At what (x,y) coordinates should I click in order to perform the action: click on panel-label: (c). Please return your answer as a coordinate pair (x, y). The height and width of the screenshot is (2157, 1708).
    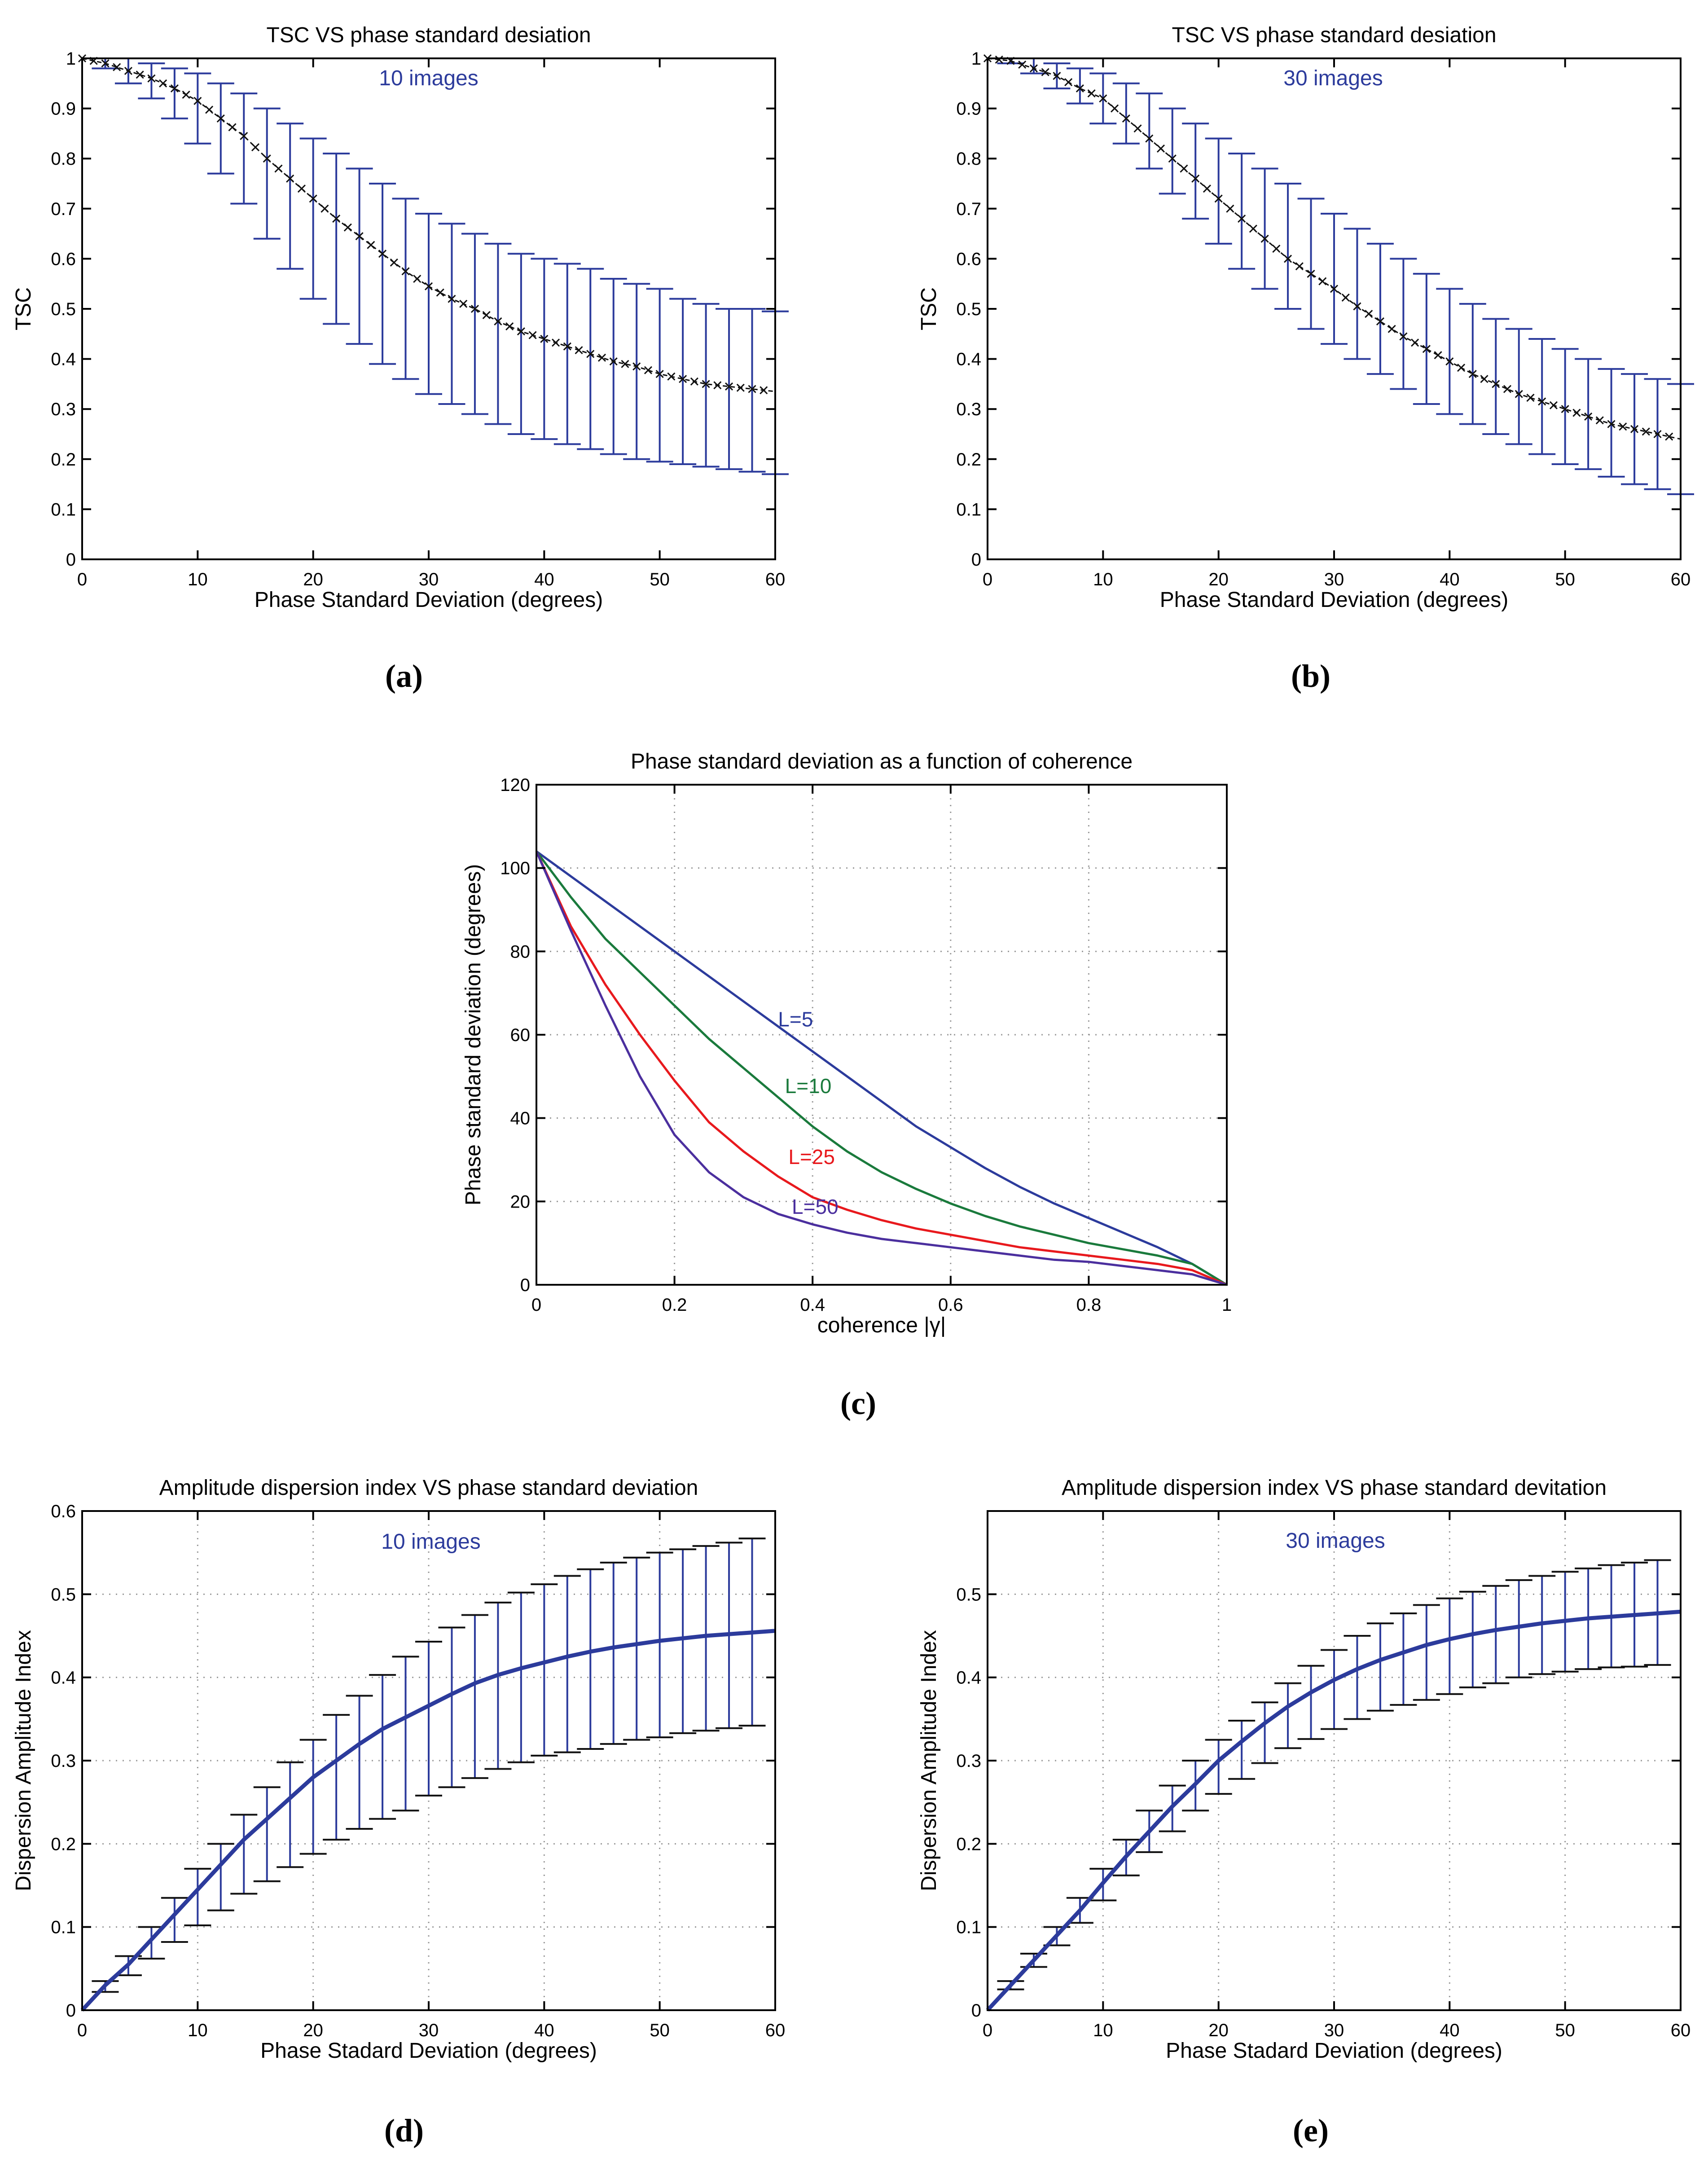
    Looking at the image, I should click on (858, 1403).